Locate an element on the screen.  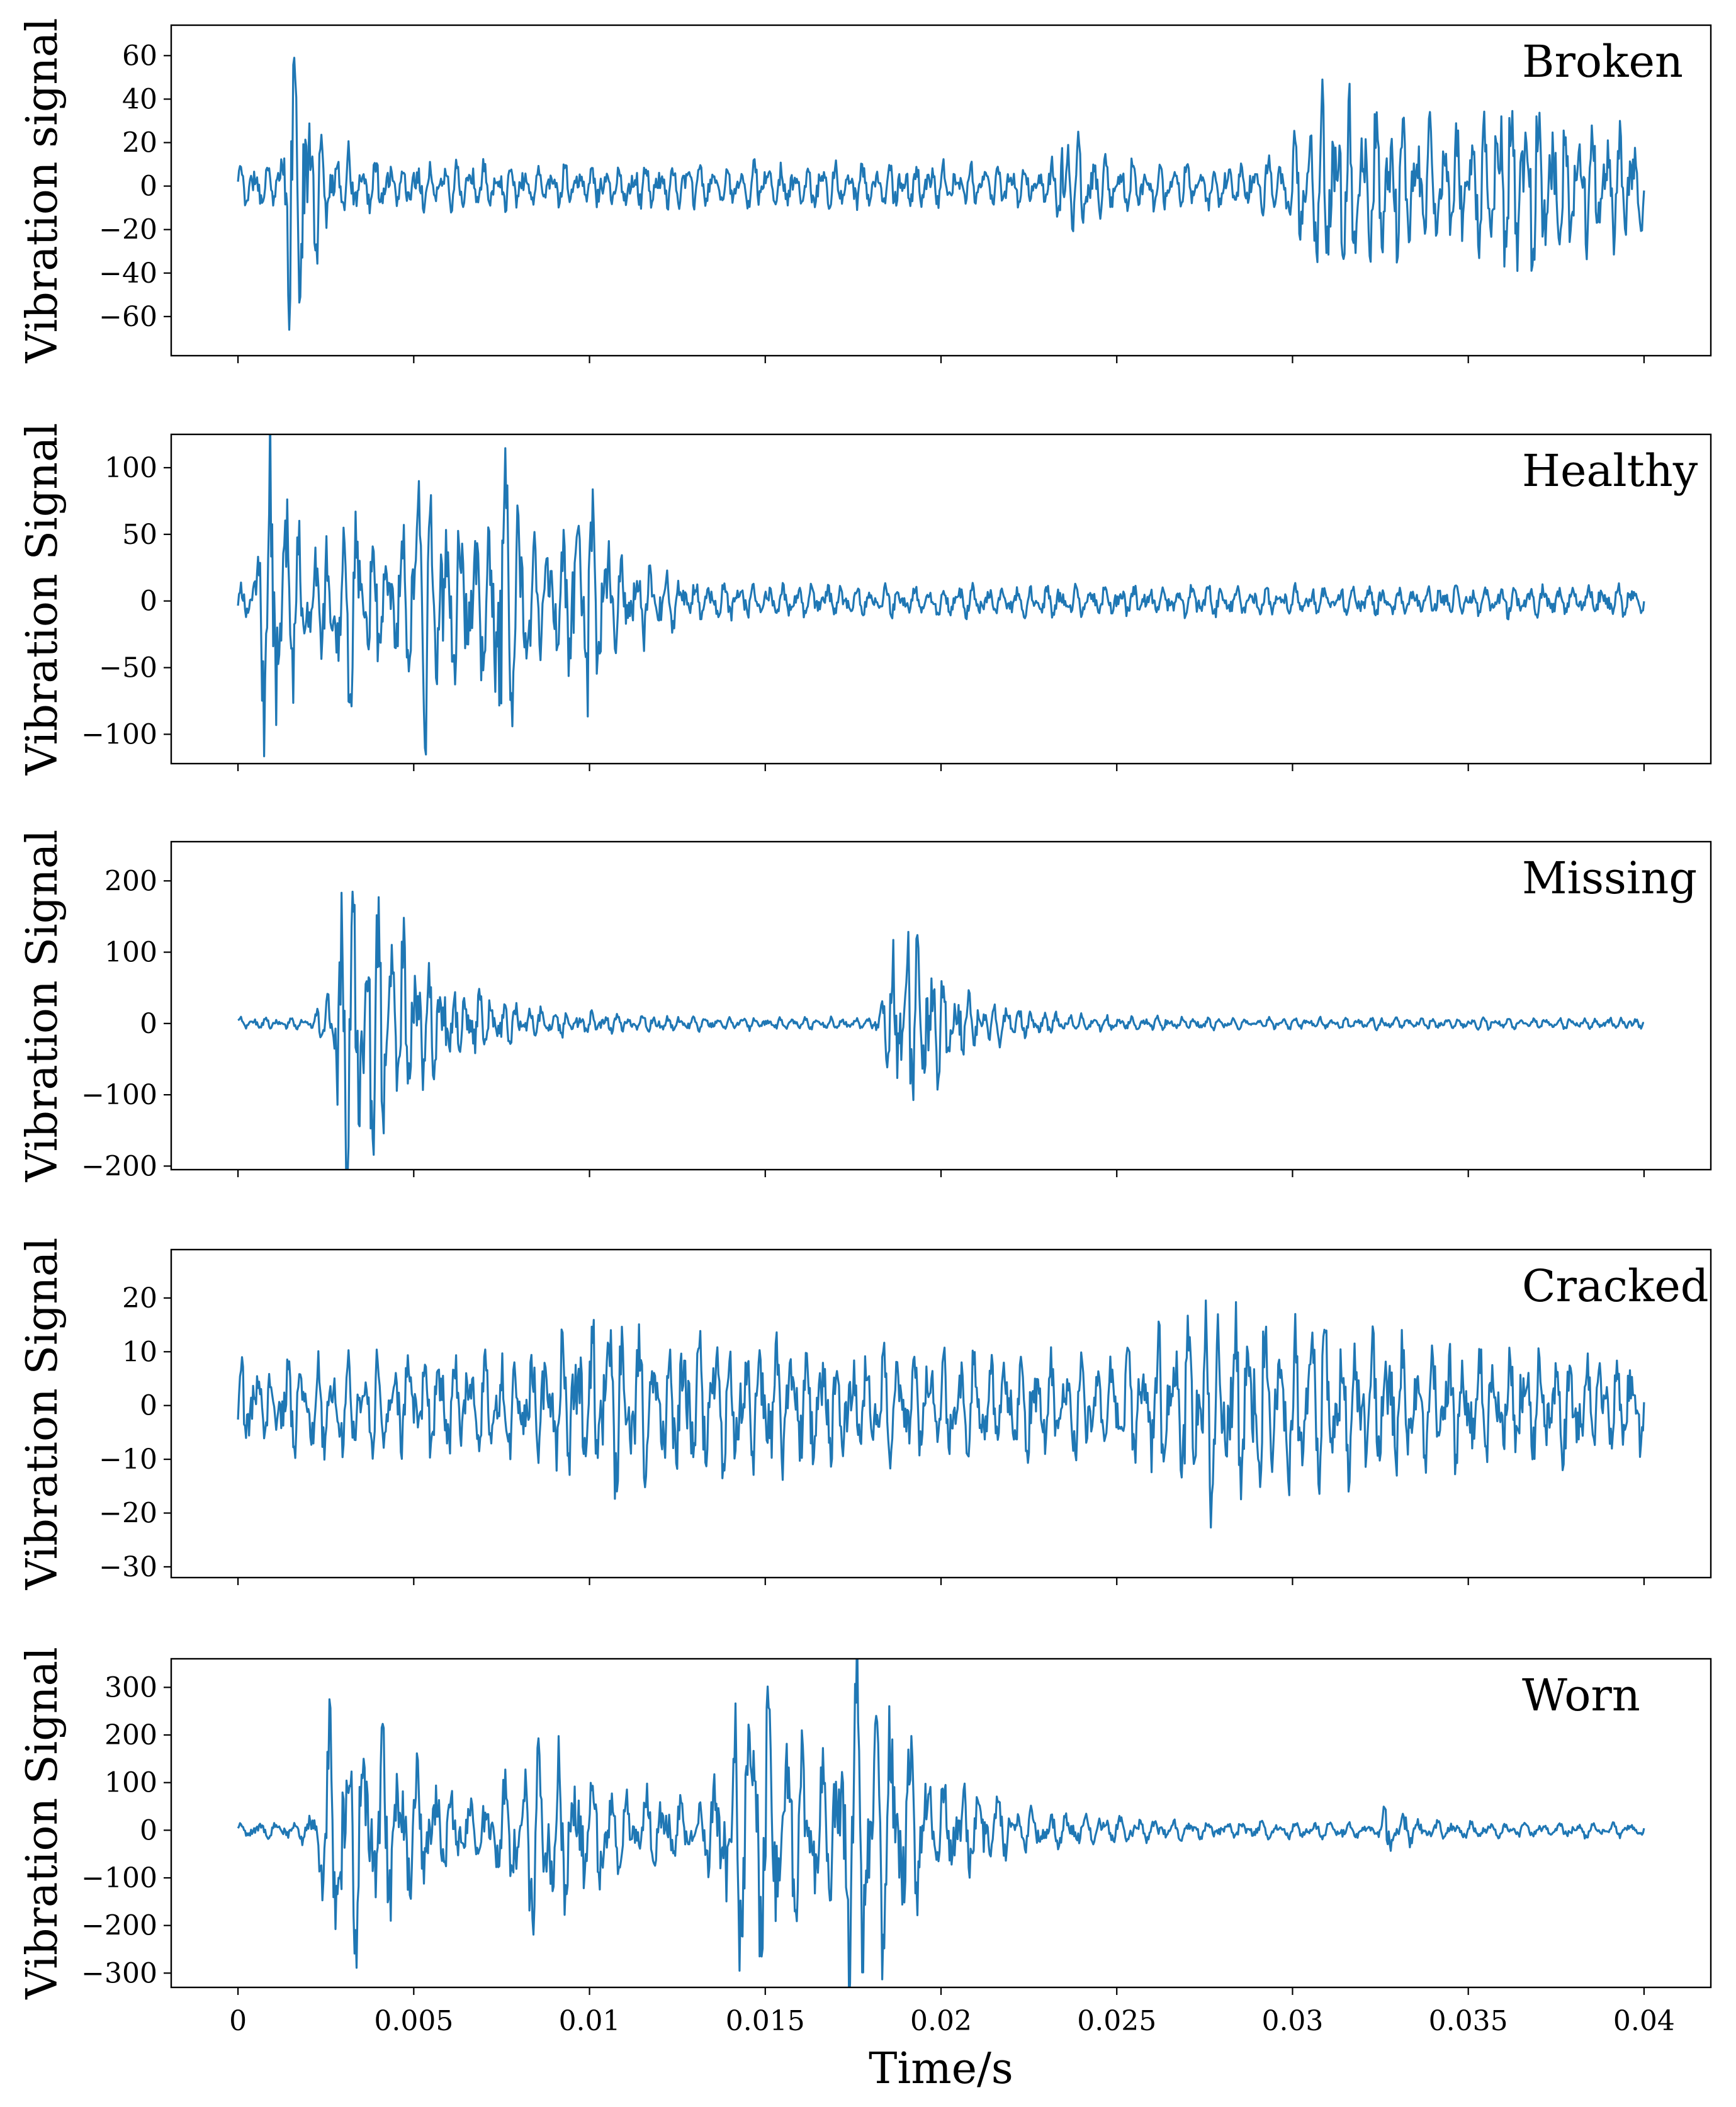
panel-label: Cracked is located at coordinates (1615, 1286).